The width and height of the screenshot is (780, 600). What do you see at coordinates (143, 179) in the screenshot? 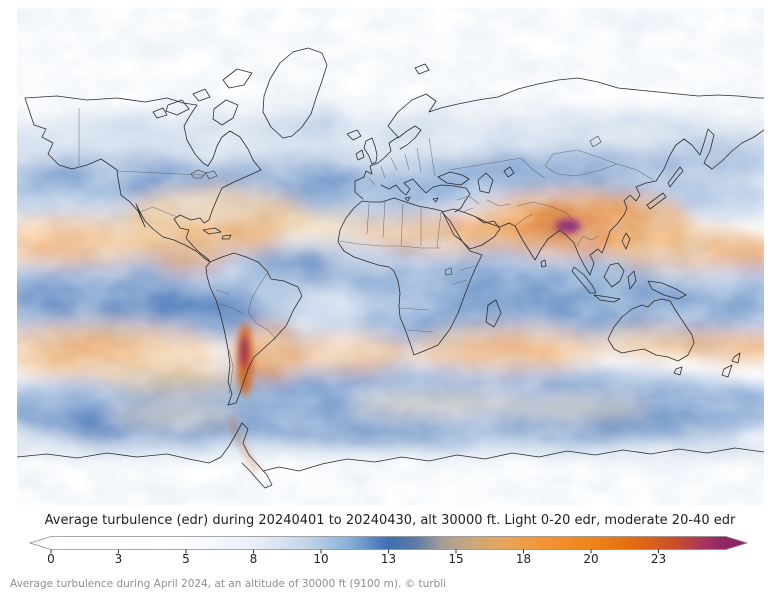
I see `coast-north-america` at bounding box center [143, 179].